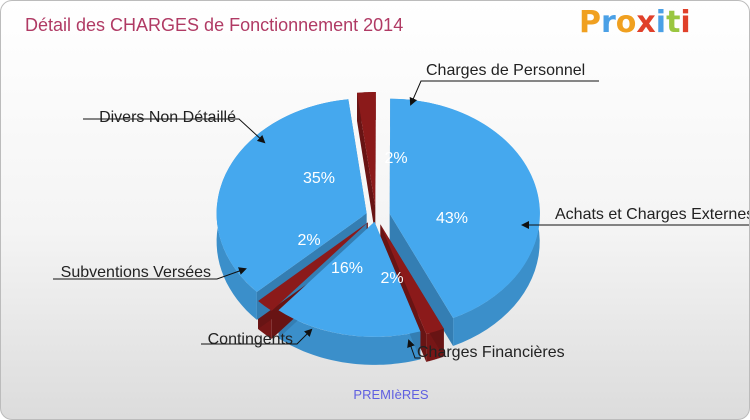  I want to click on slice-name-label: Divers Non Détaillé, so click(167, 117).